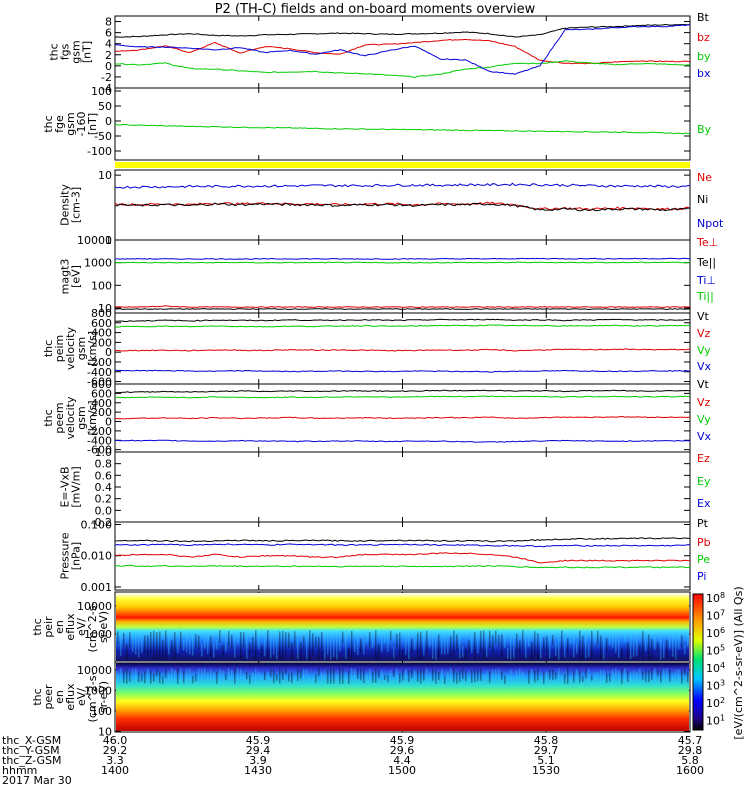 The height and width of the screenshot is (800, 750). What do you see at coordinates (715, 633) in the screenshot?
I see `colorbar-tick-label: 10⁶` at bounding box center [715, 633].